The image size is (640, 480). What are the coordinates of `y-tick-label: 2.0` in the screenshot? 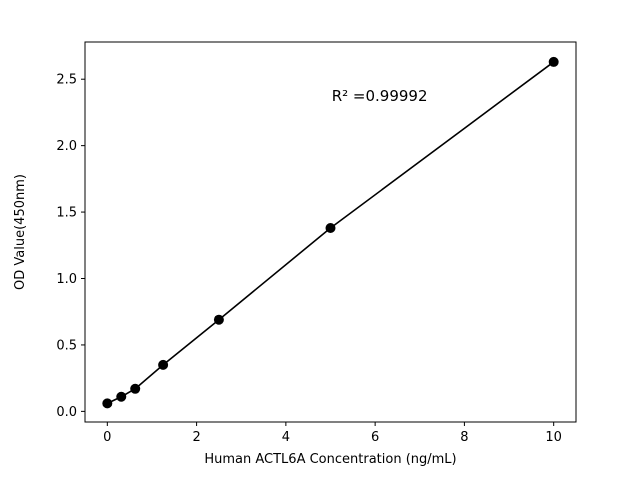 It's located at (66, 146).